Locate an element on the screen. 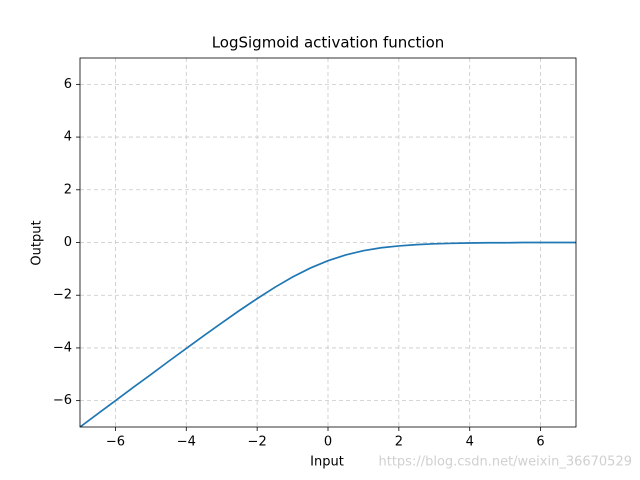 The width and height of the screenshot is (640, 480). y-tick-label: −6 is located at coordinates (62, 400).